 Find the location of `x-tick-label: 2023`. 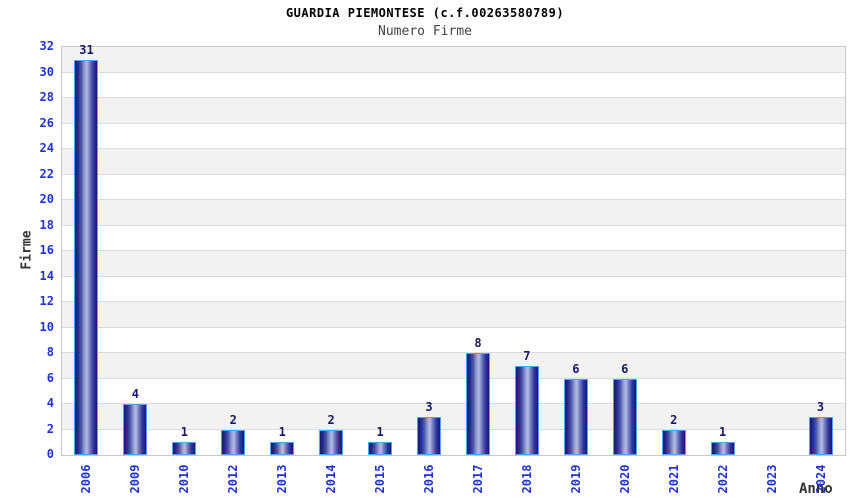

x-tick-label: 2023 is located at coordinates (771, 479).